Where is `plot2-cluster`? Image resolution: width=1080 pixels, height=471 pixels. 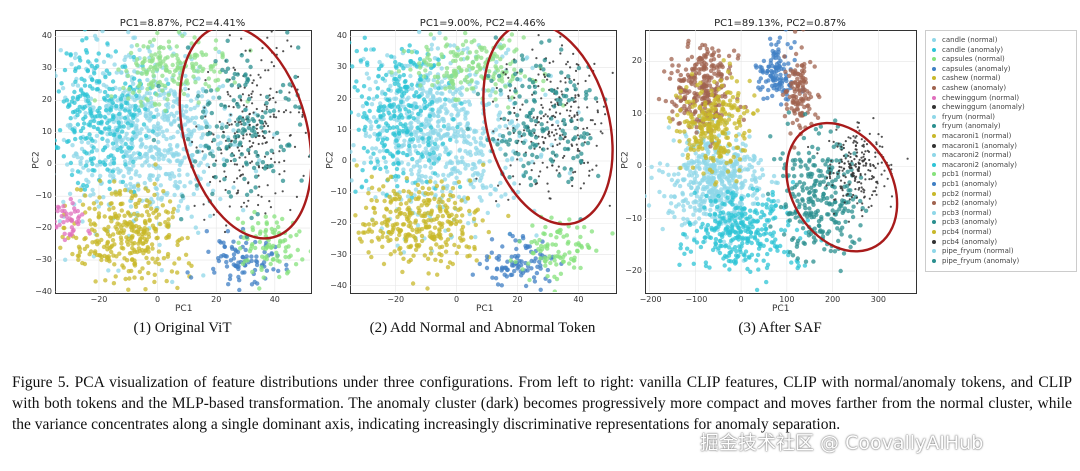 plot2-cluster is located at coordinates (430, 226).